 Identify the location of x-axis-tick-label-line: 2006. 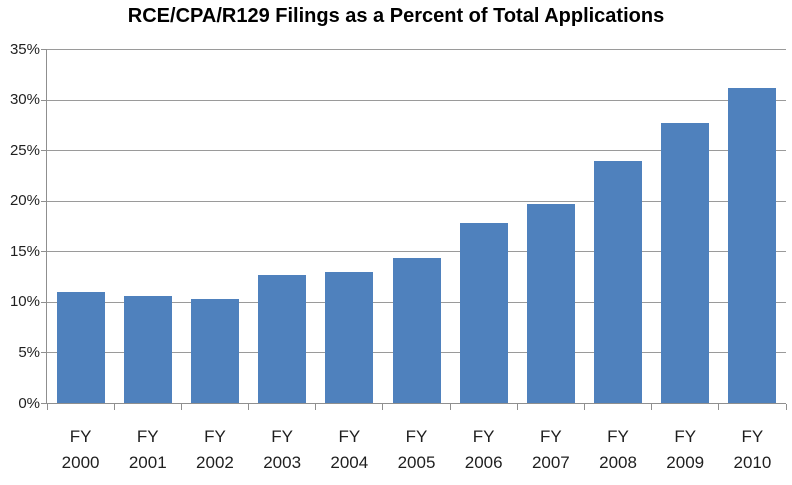
(483, 462).